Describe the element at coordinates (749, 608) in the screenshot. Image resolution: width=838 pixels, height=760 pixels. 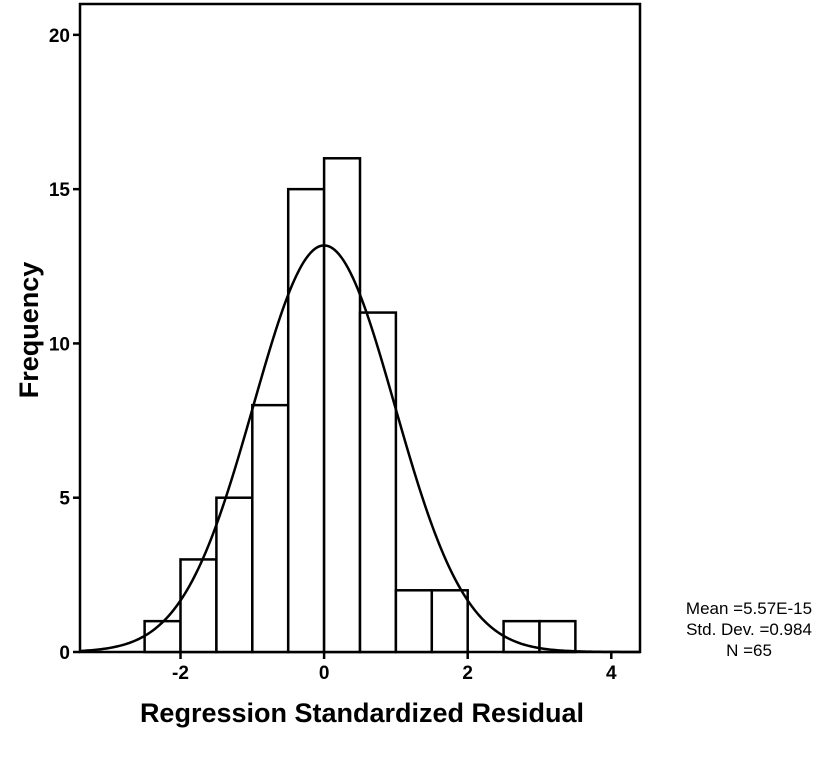
I see `stat-mean: Mean =5.57E-15` at that location.